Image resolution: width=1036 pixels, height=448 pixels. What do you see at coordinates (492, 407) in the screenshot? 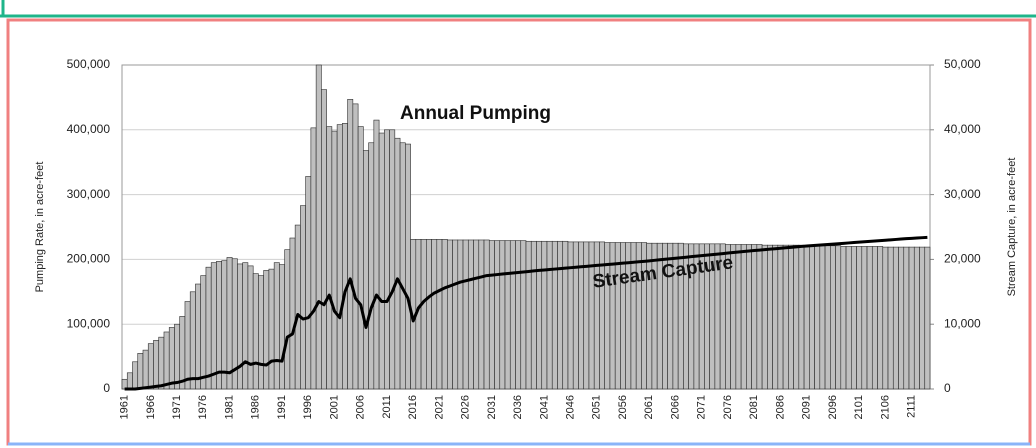
I see `x-tick-label: 2031` at bounding box center [492, 407].